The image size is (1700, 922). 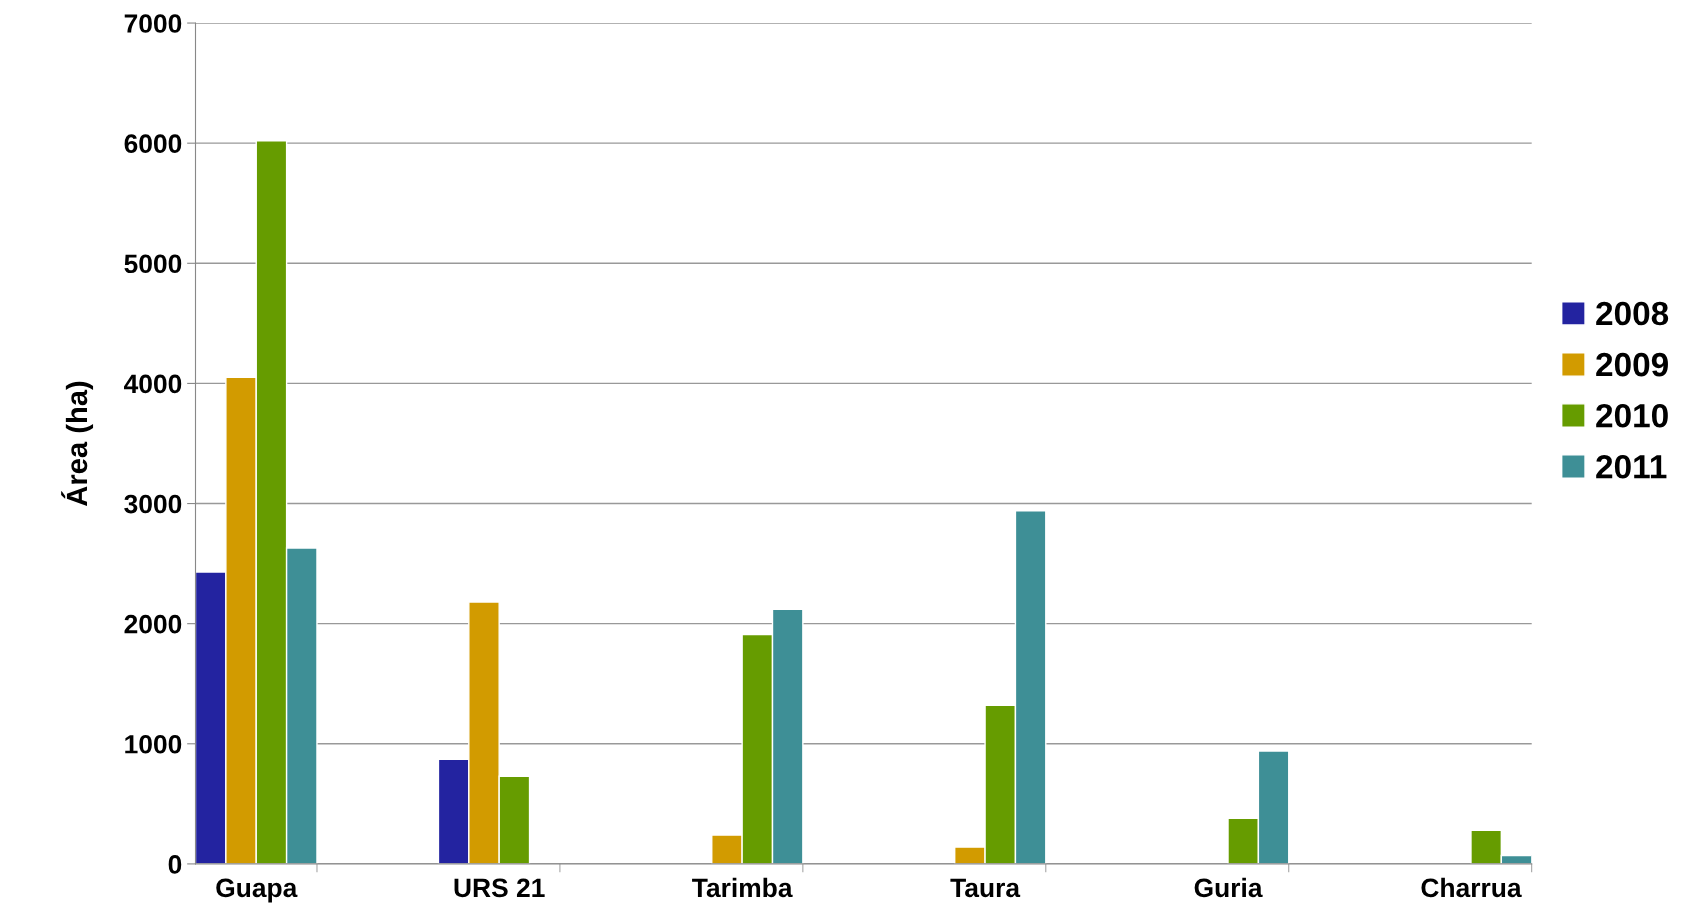 I want to click on y-axis-title: Área (ha), so click(x=77, y=443).